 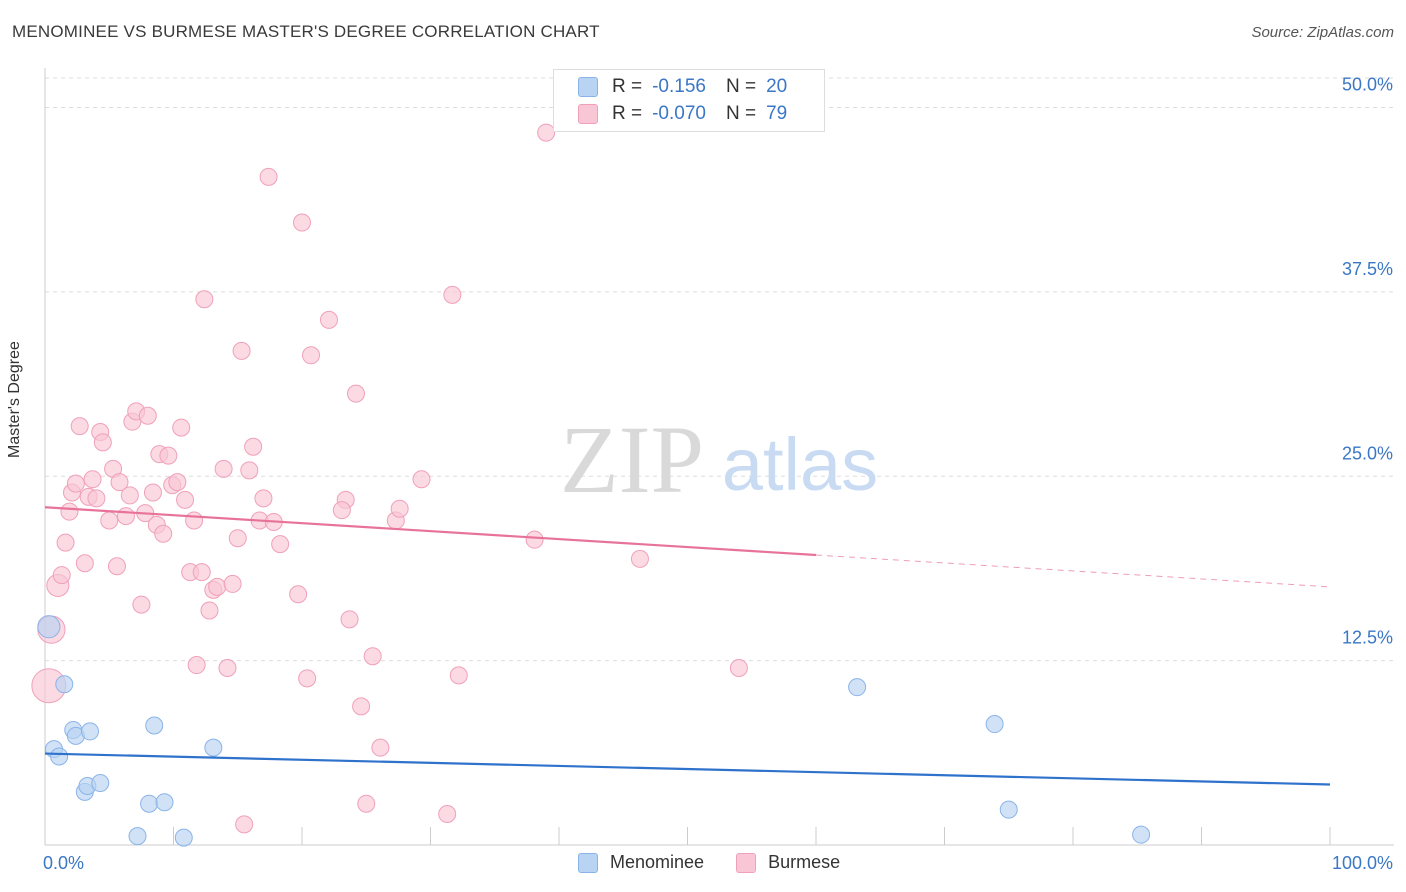 I want to click on menominee-swatch, so click(x=588, y=87).